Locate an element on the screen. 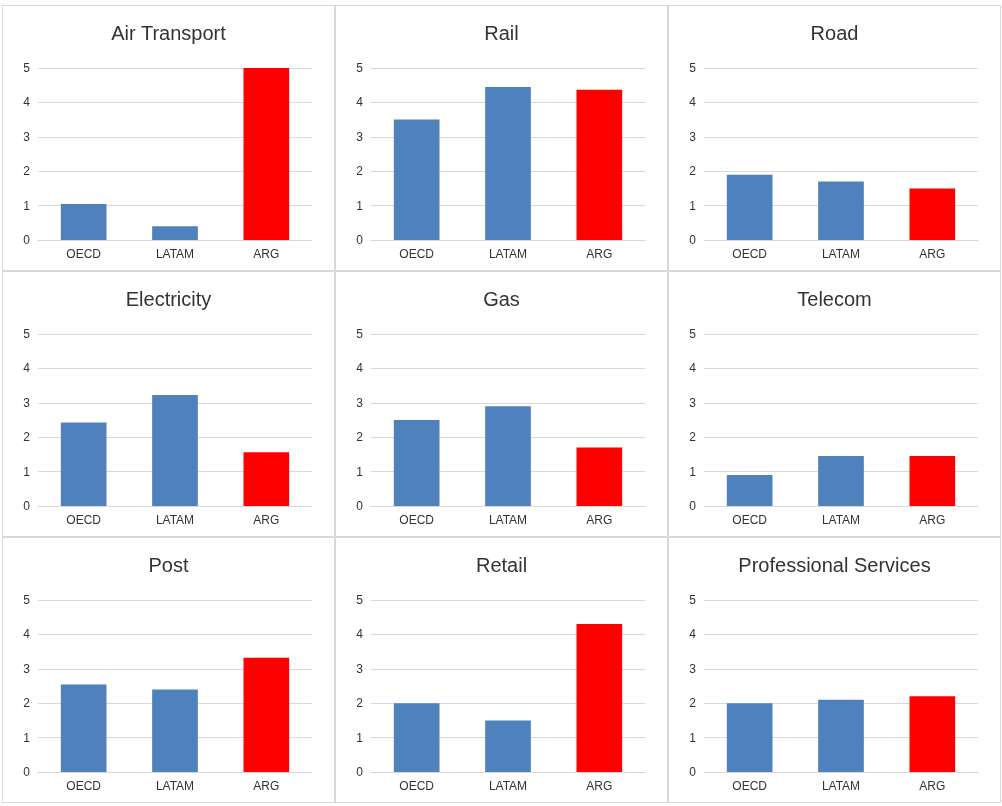 The image size is (1002, 806). chart-title: Professional Services is located at coordinates (834, 565).